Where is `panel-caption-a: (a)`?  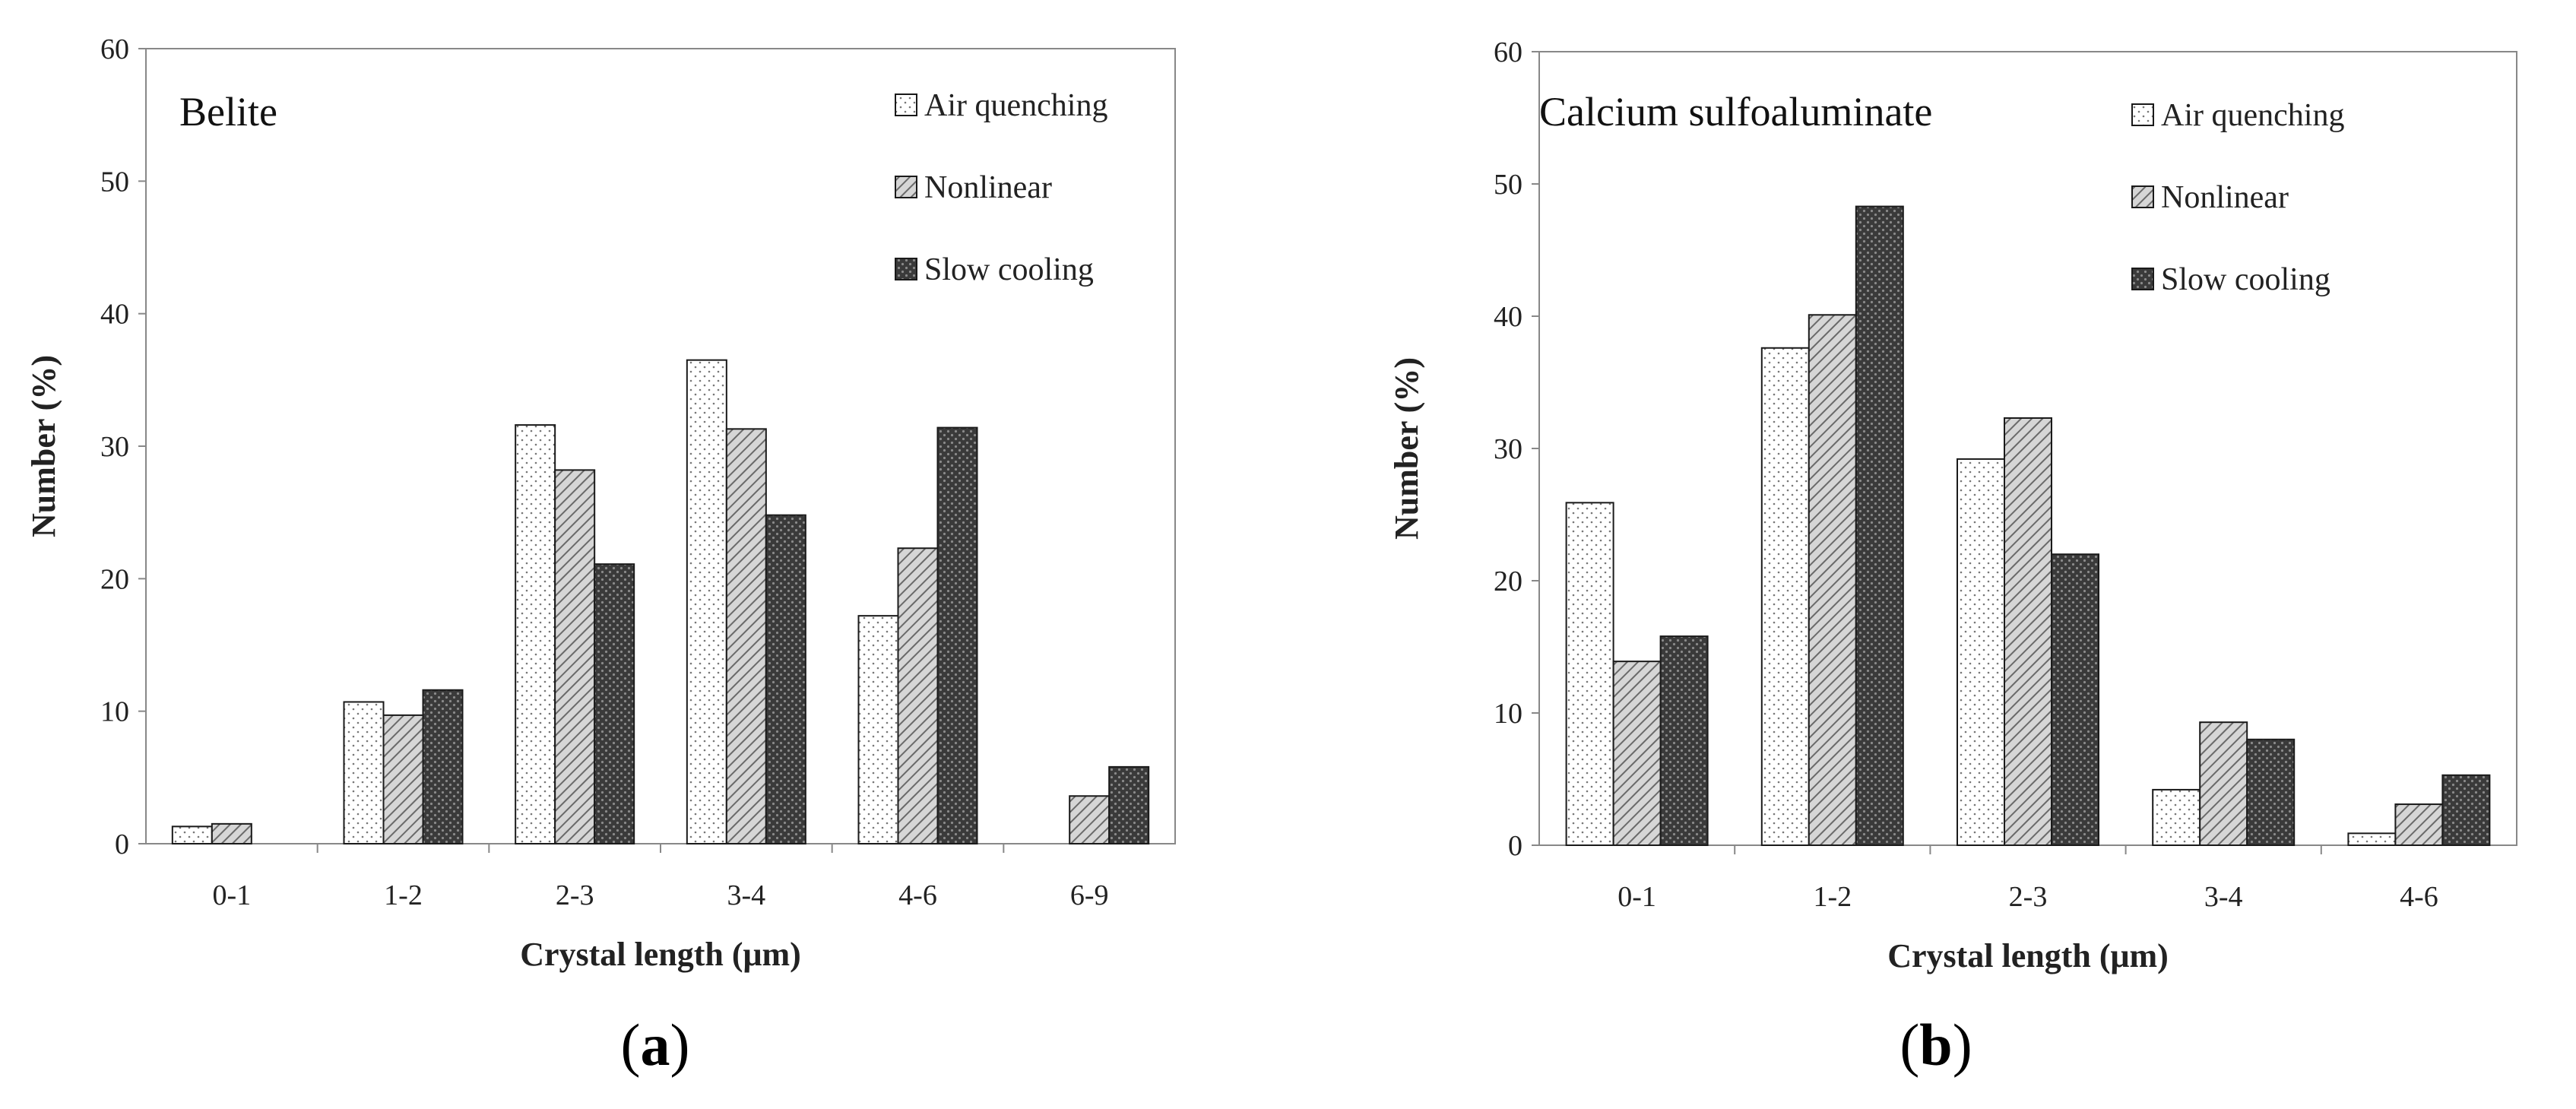 panel-caption-a: (a) is located at coordinates (655, 1045).